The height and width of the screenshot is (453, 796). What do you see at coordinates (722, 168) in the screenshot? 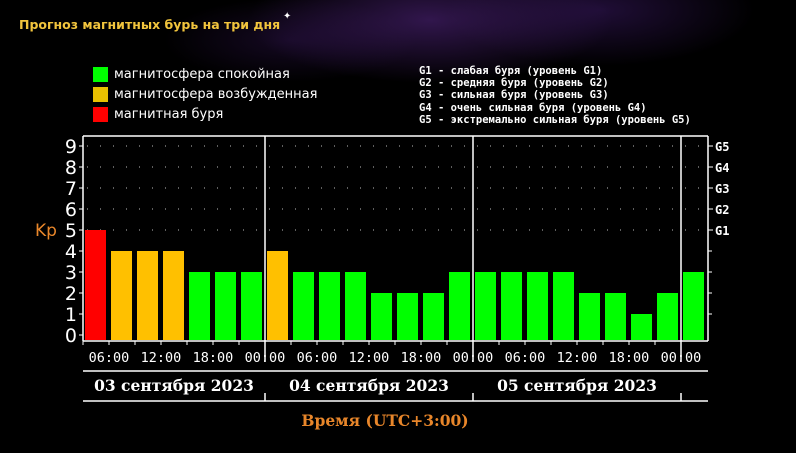
I see `g-level-label: G4` at bounding box center [722, 168].